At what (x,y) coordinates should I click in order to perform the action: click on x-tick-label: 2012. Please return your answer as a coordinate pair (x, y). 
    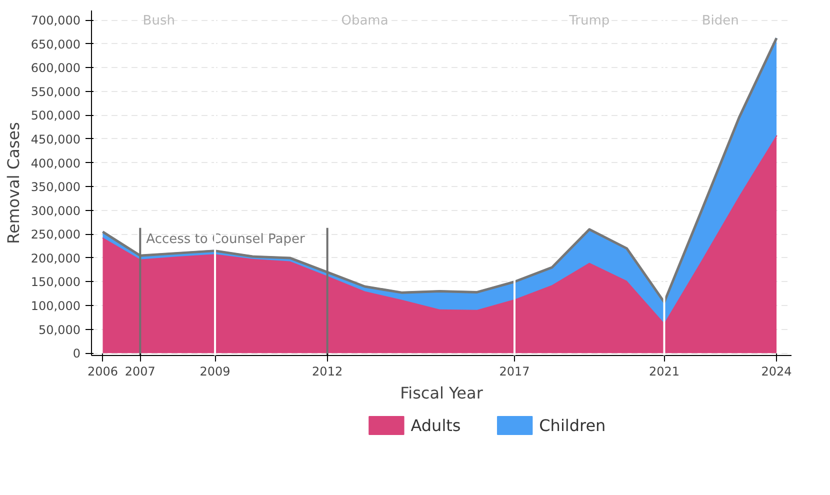
    Looking at the image, I should click on (327, 371).